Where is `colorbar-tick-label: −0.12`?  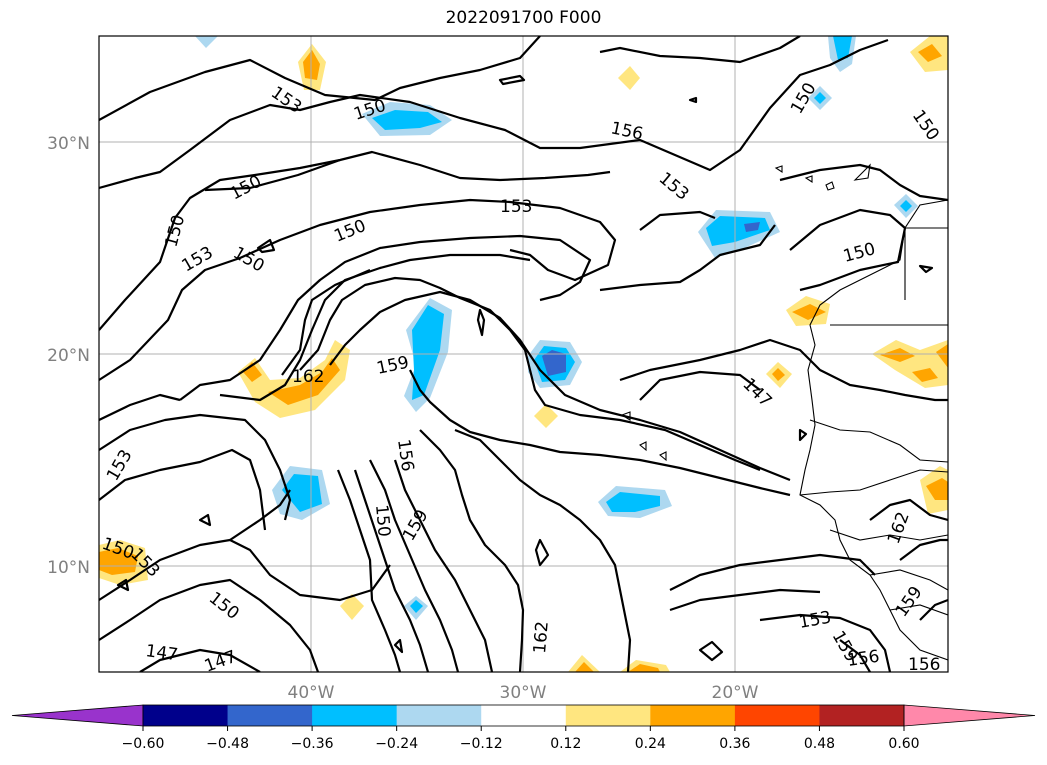 colorbar-tick-label: −0.12 is located at coordinates (481, 744).